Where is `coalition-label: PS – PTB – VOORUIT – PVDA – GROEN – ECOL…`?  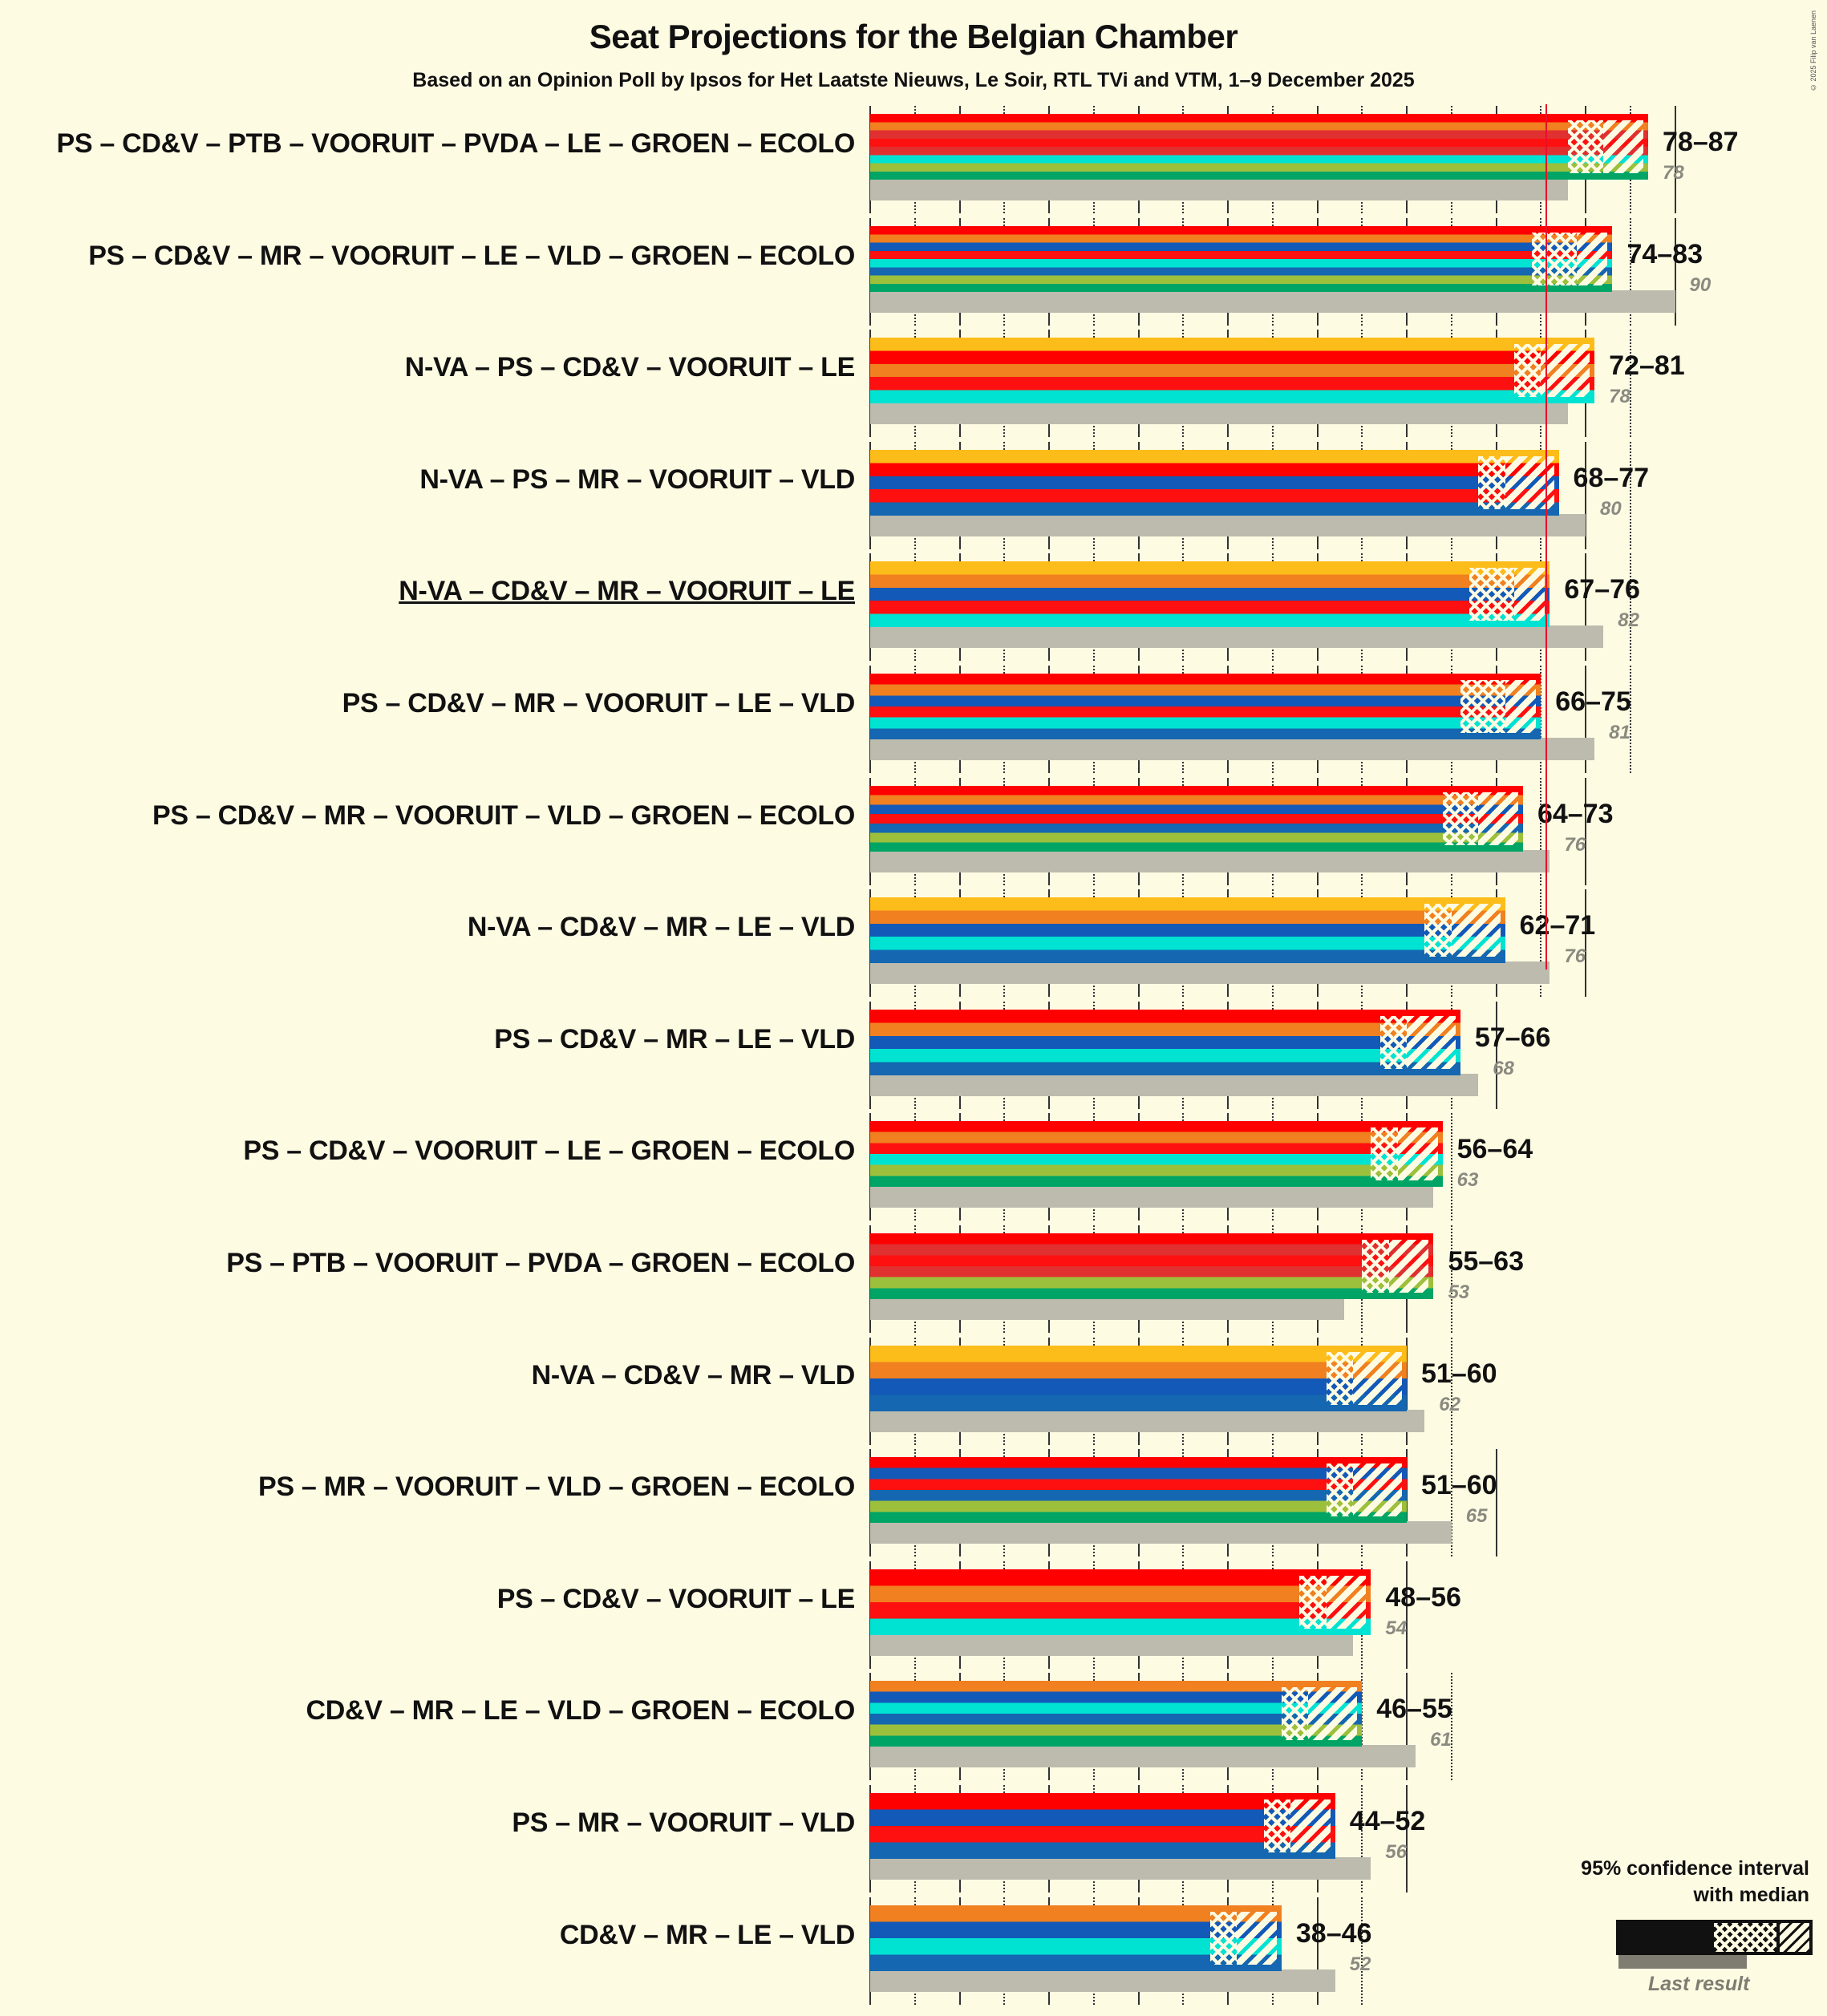
coalition-label: PS – PTB – VOORUIT – PVDA – GROEN – ECOL… is located at coordinates (540, 1263).